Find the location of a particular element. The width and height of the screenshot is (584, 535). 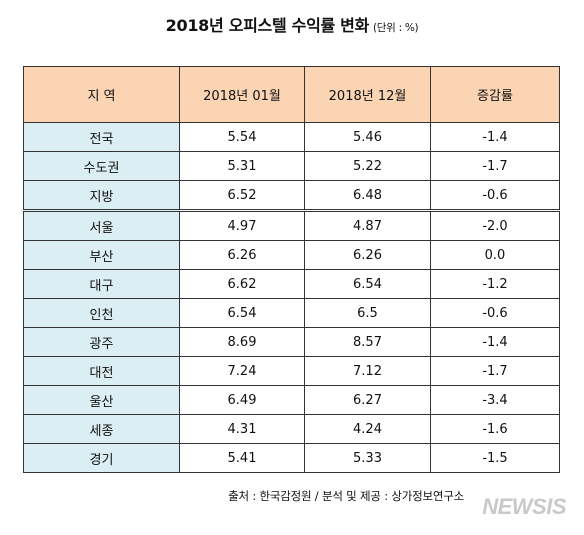

jan-cell: 5.54 is located at coordinates (242, 137).